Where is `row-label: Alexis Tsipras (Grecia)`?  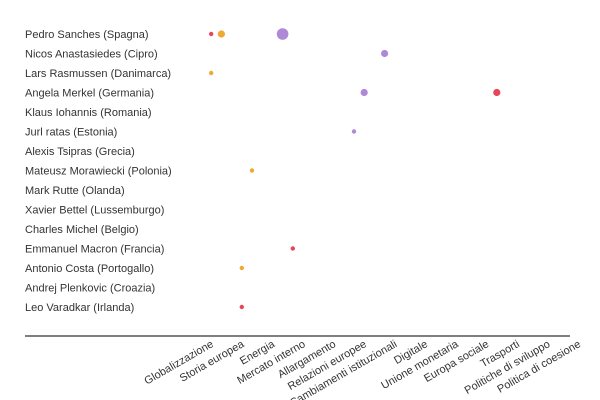
row-label: Alexis Tsipras (Grecia) is located at coordinates (80, 152).